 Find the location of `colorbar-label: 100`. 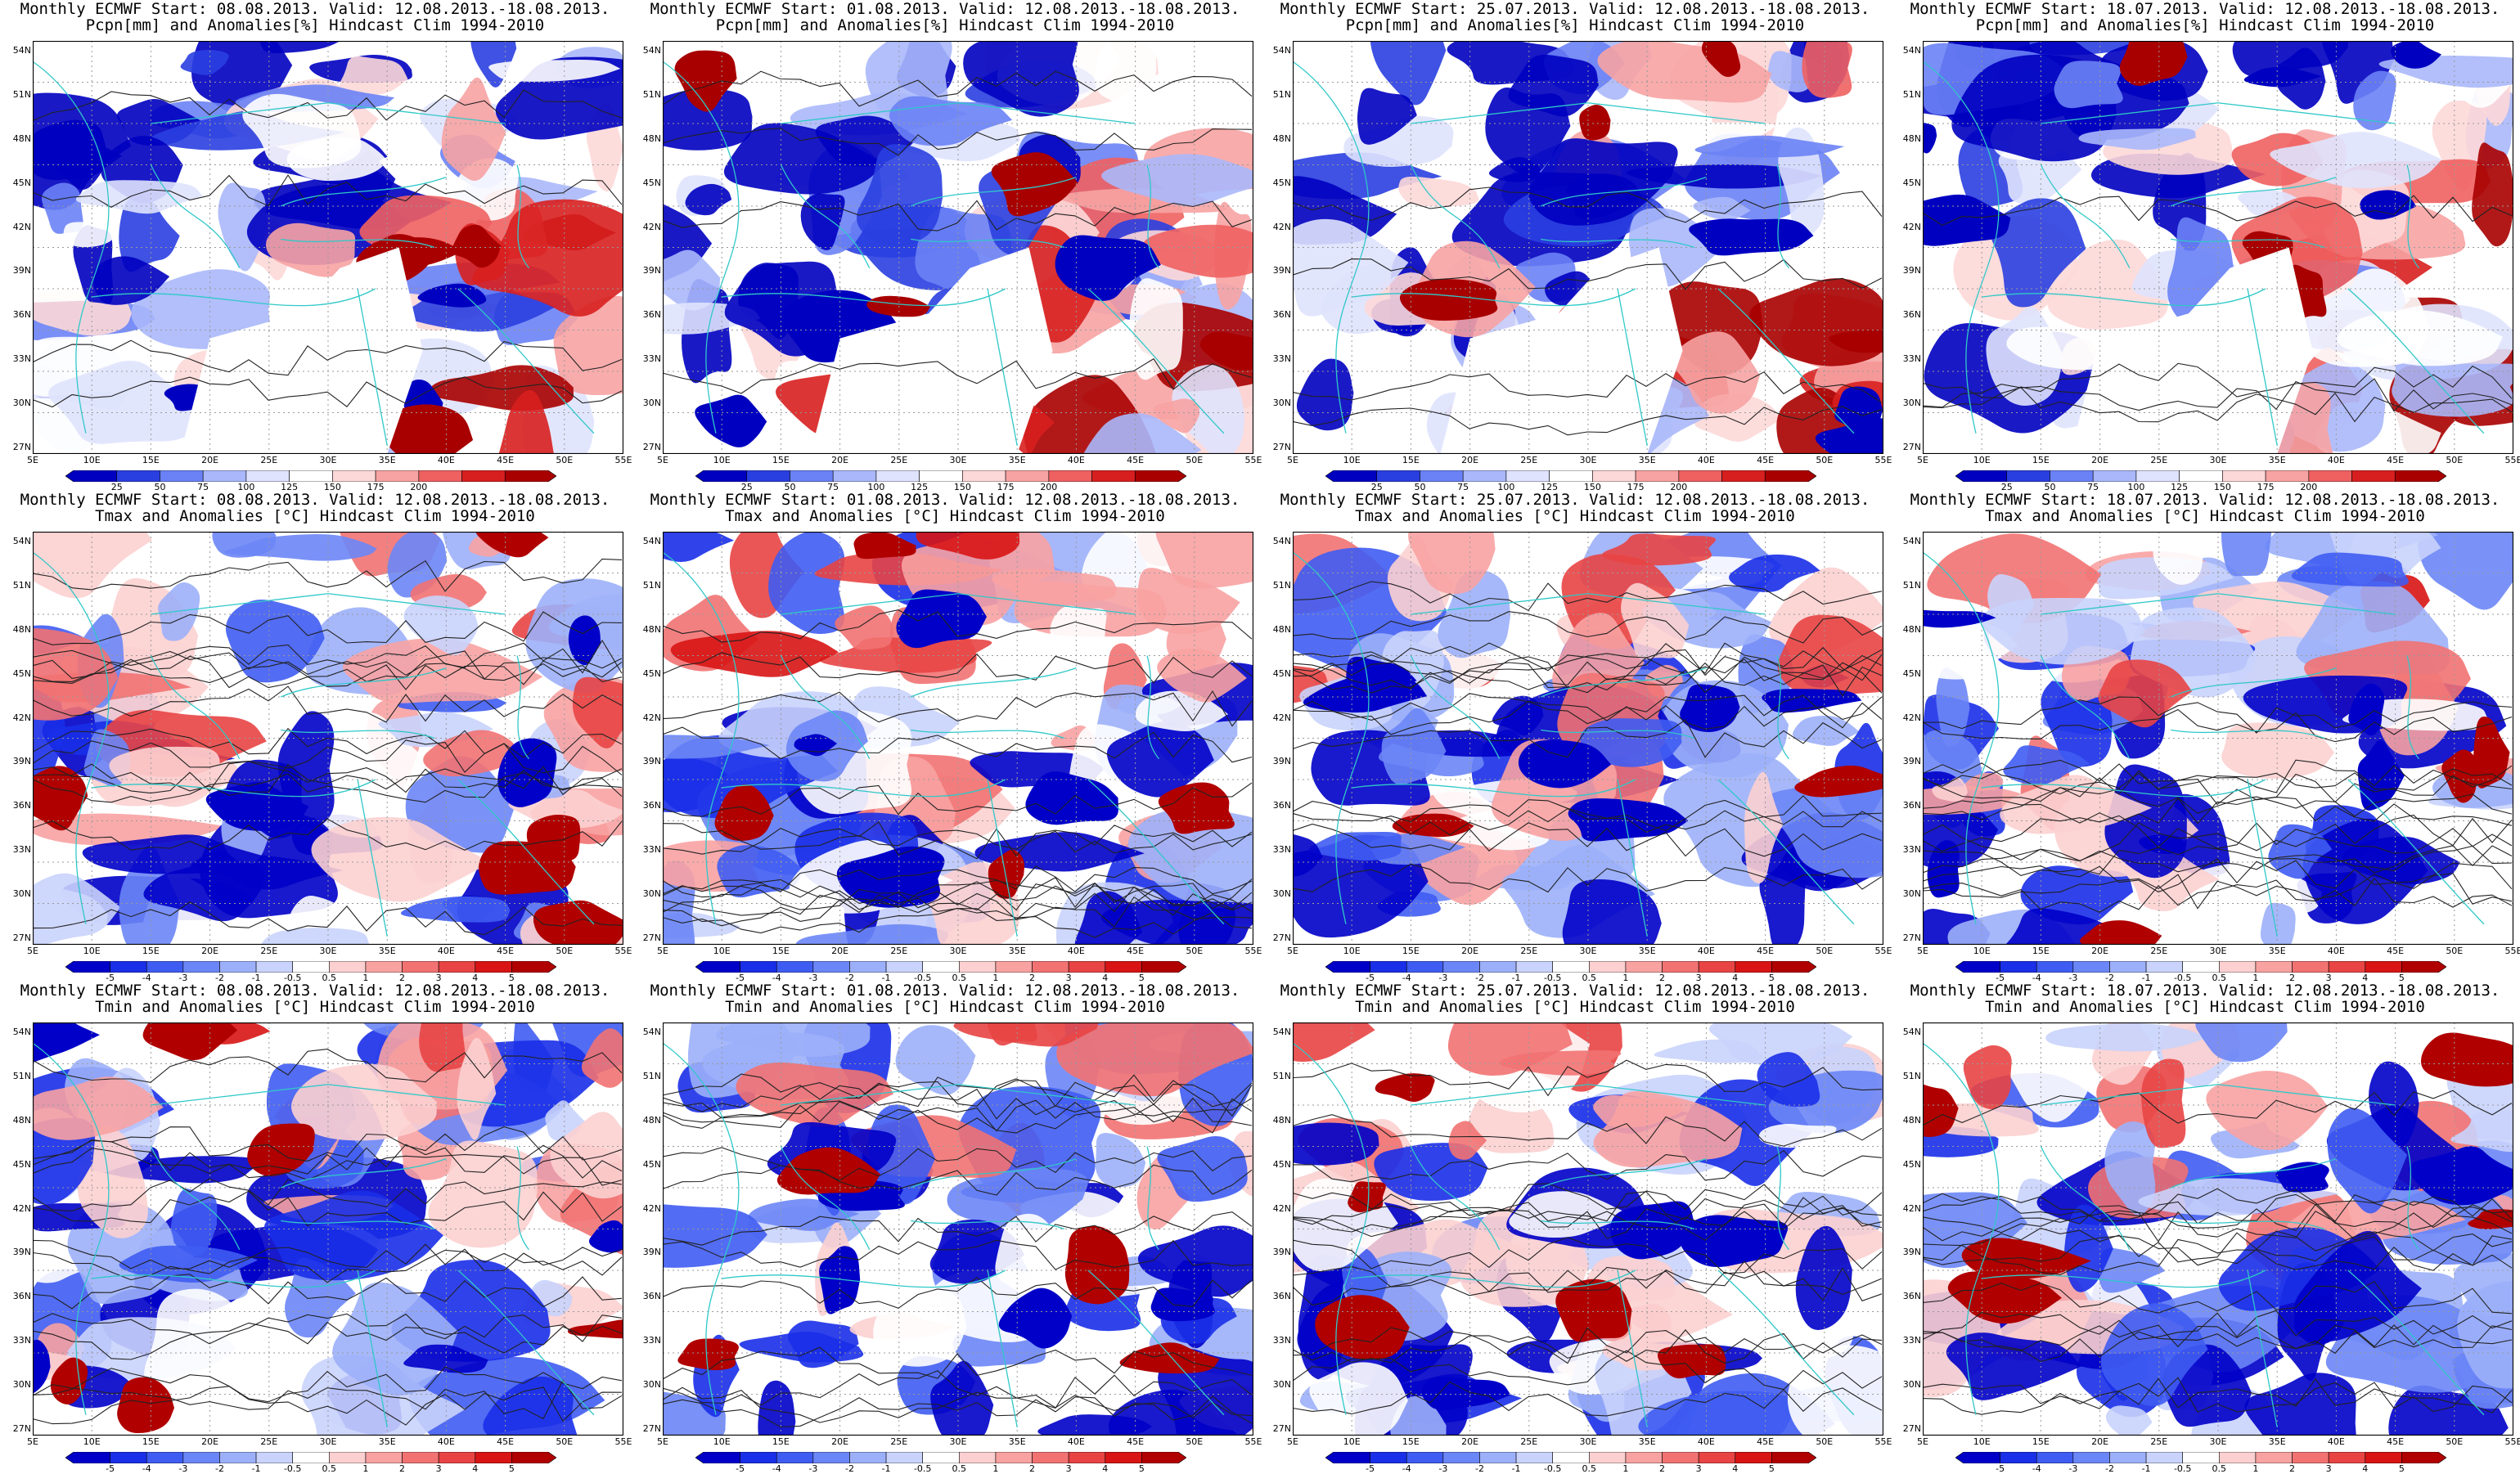

colorbar-label: 100 is located at coordinates (246, 487).